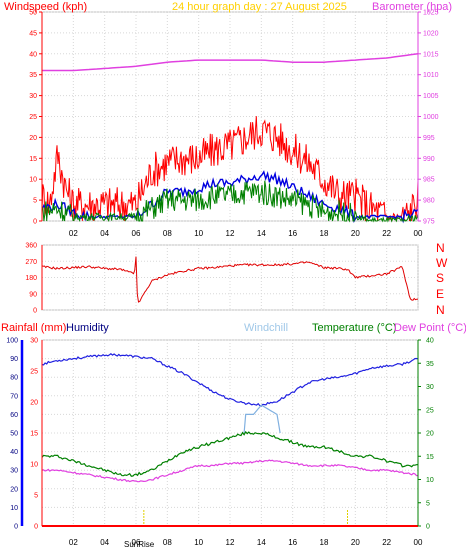 The image size is (466, 555). What do you see at coordinates (35, 222) in the screenshot?
I see `windspeed-tick-label: 0` at bounding box center [35, 222].